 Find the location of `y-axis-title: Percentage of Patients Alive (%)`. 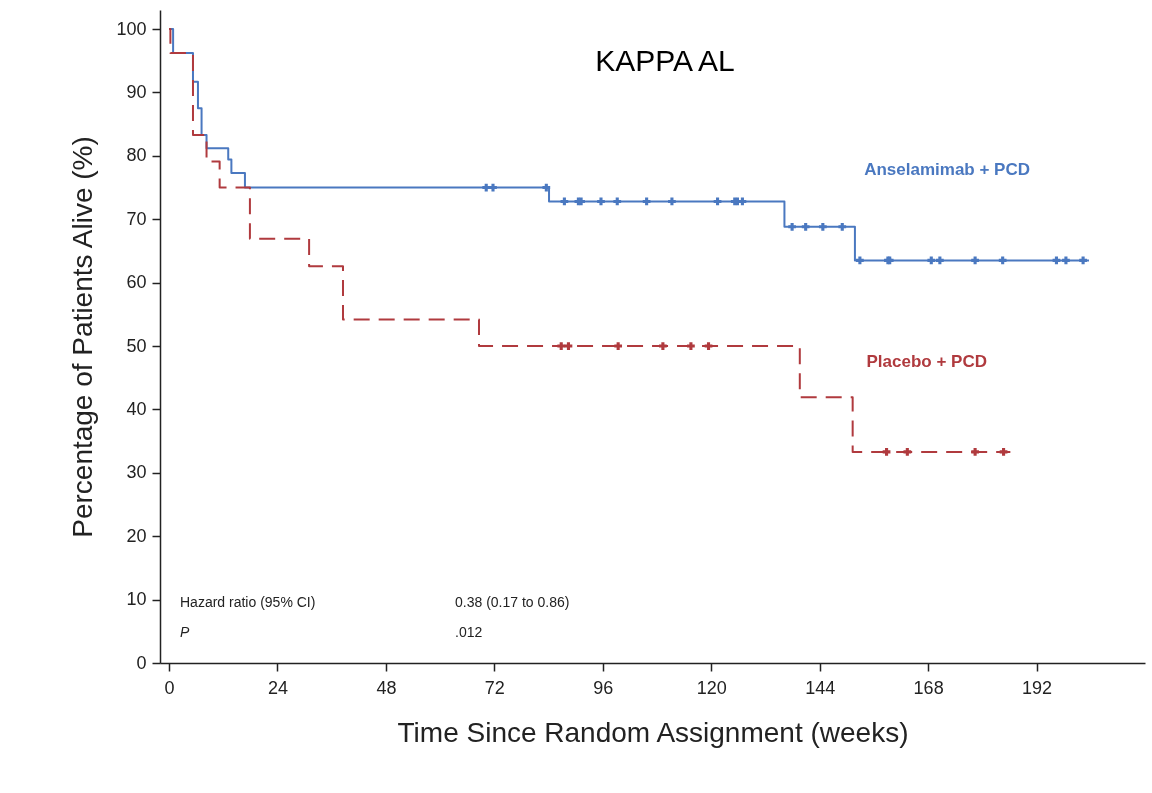

y-axis-title: Percentage of Patients Alive (%) is located at coordinates (83, 337).